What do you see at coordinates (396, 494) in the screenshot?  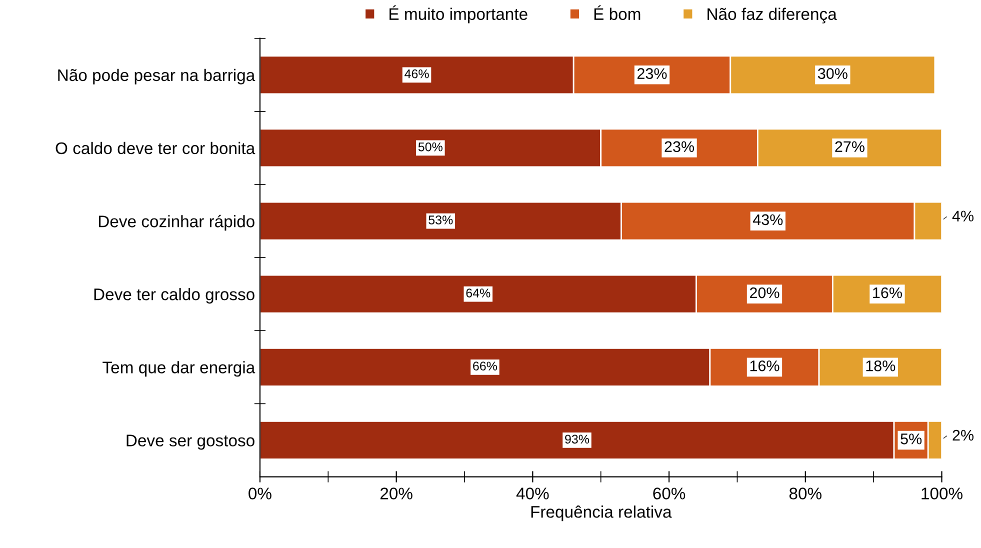 I see `x-tick-label: 20%` at bounding box center [396, 494].